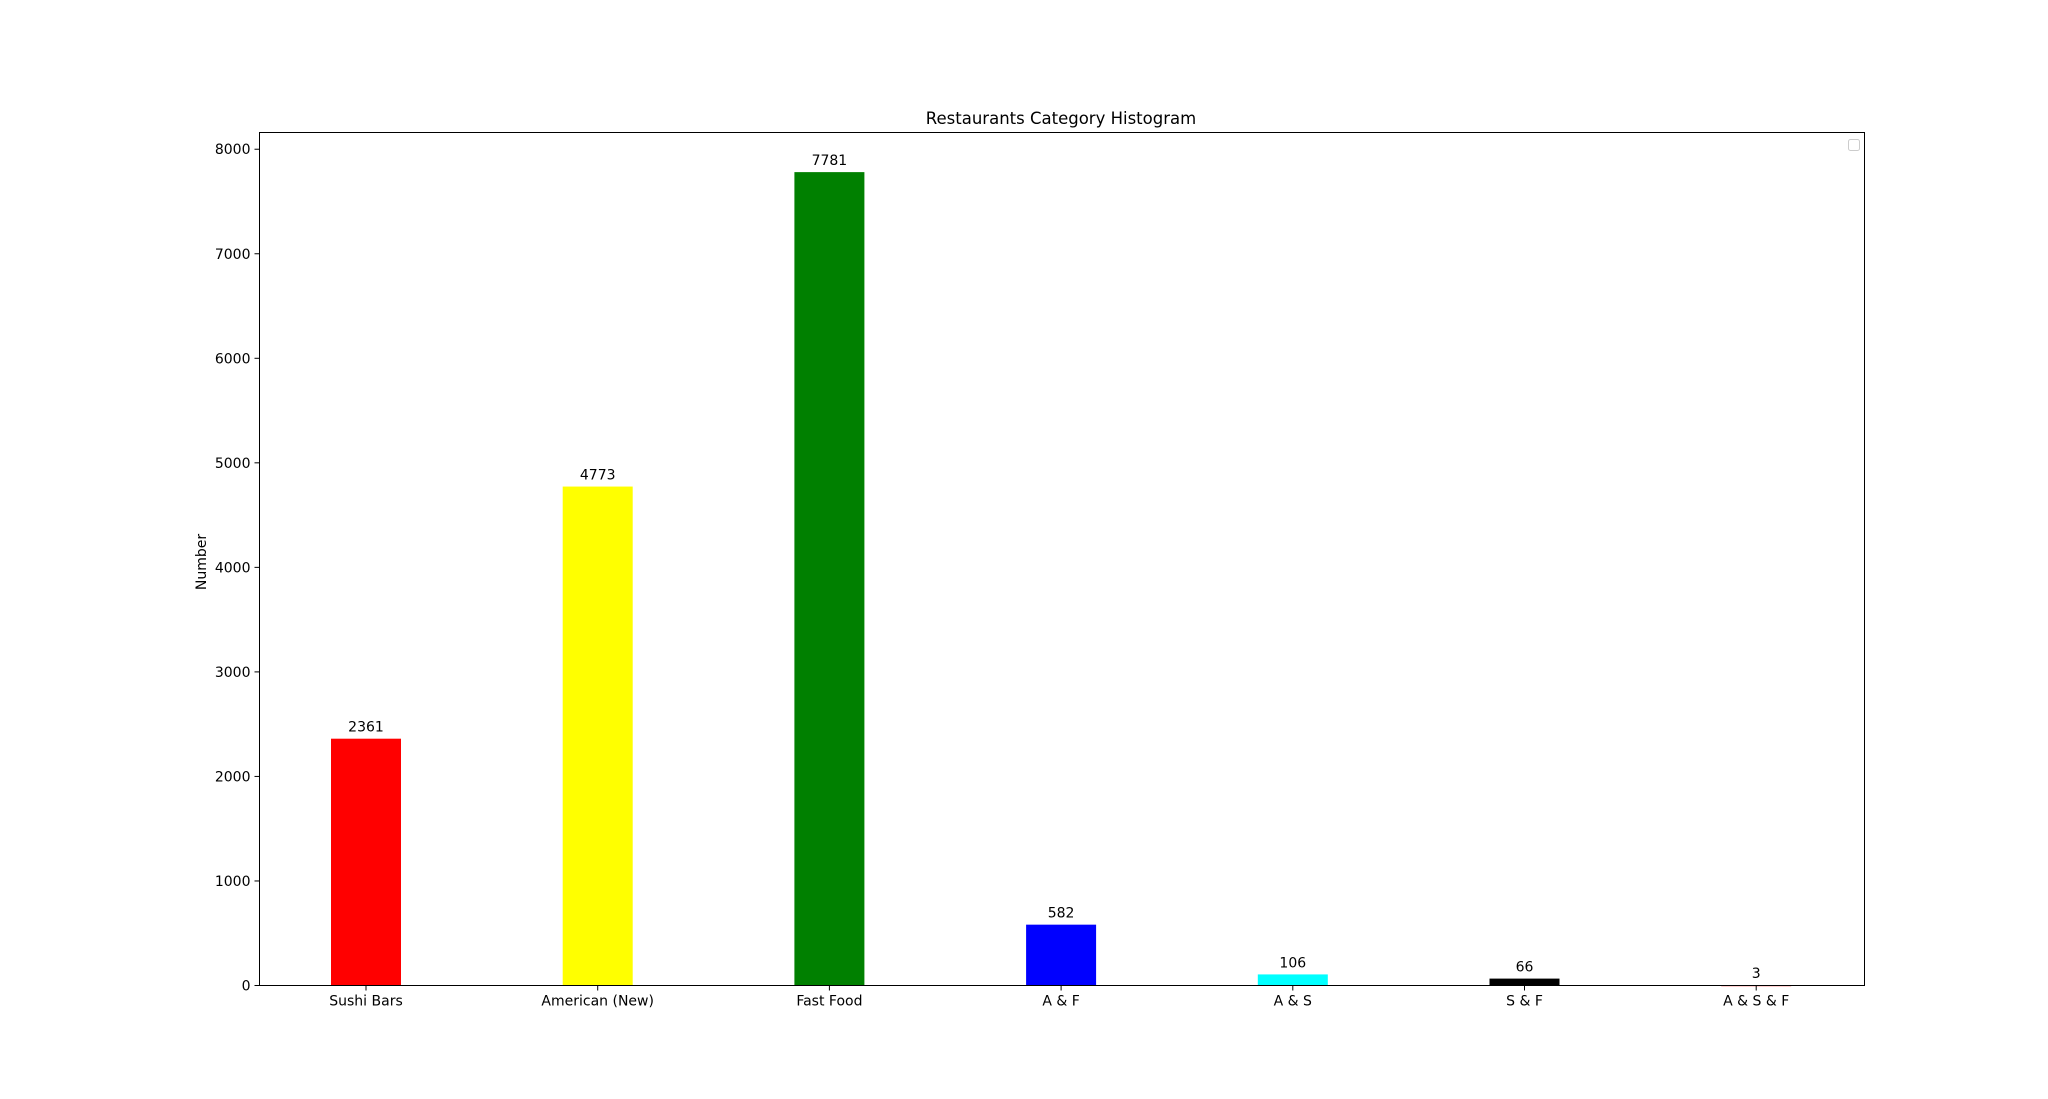  What do you see at coordinates (1756, 1002) in the screenshot?
I see `x-tick-label-6: A & S & F` at bounding box center [1756, 1002].